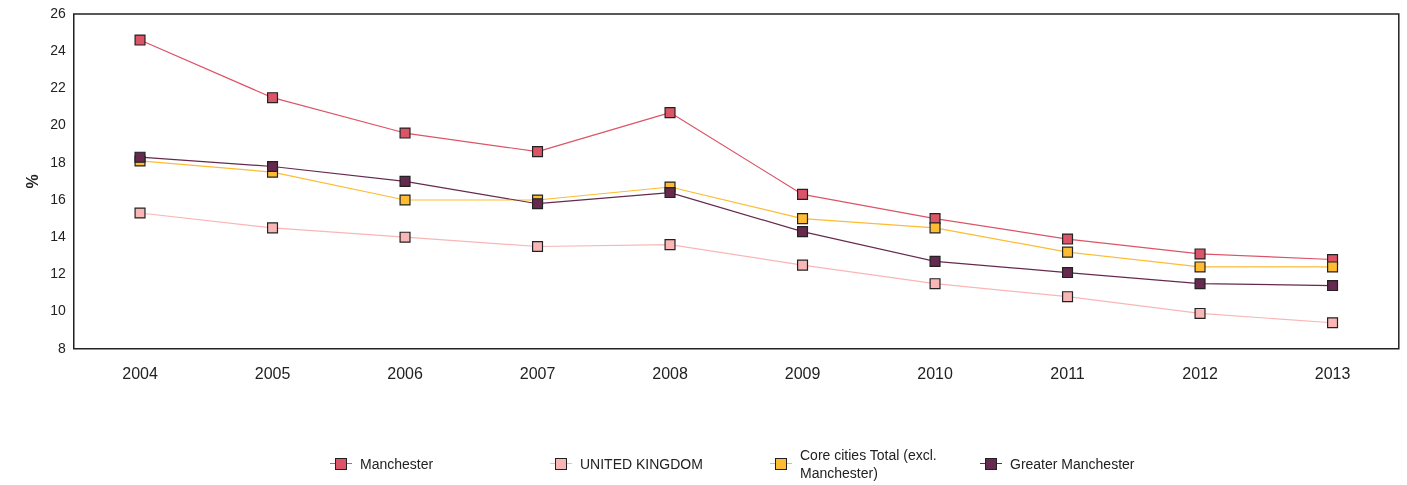 The image size is (1407, 485). I want to click on y-tick-label: 14, so click(58, 236).